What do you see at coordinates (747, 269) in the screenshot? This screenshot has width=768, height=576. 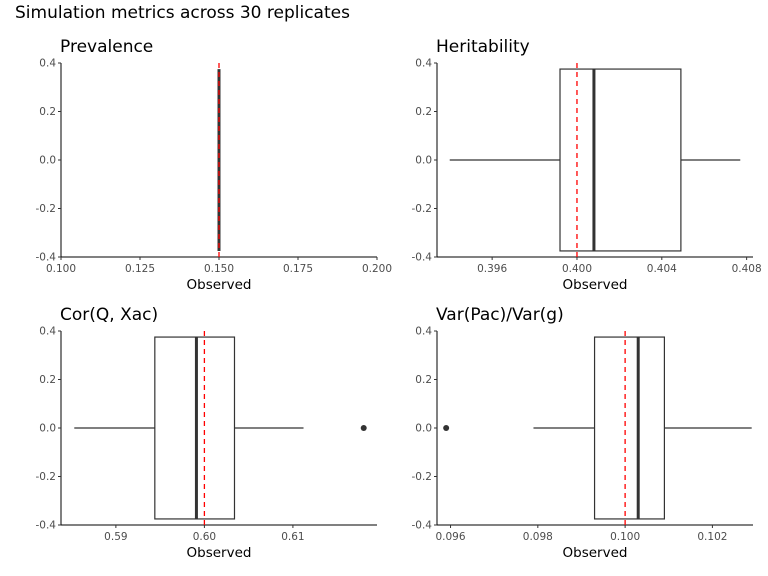 I see `x-tick-label: 0.408` at bounding box center [747, 269].